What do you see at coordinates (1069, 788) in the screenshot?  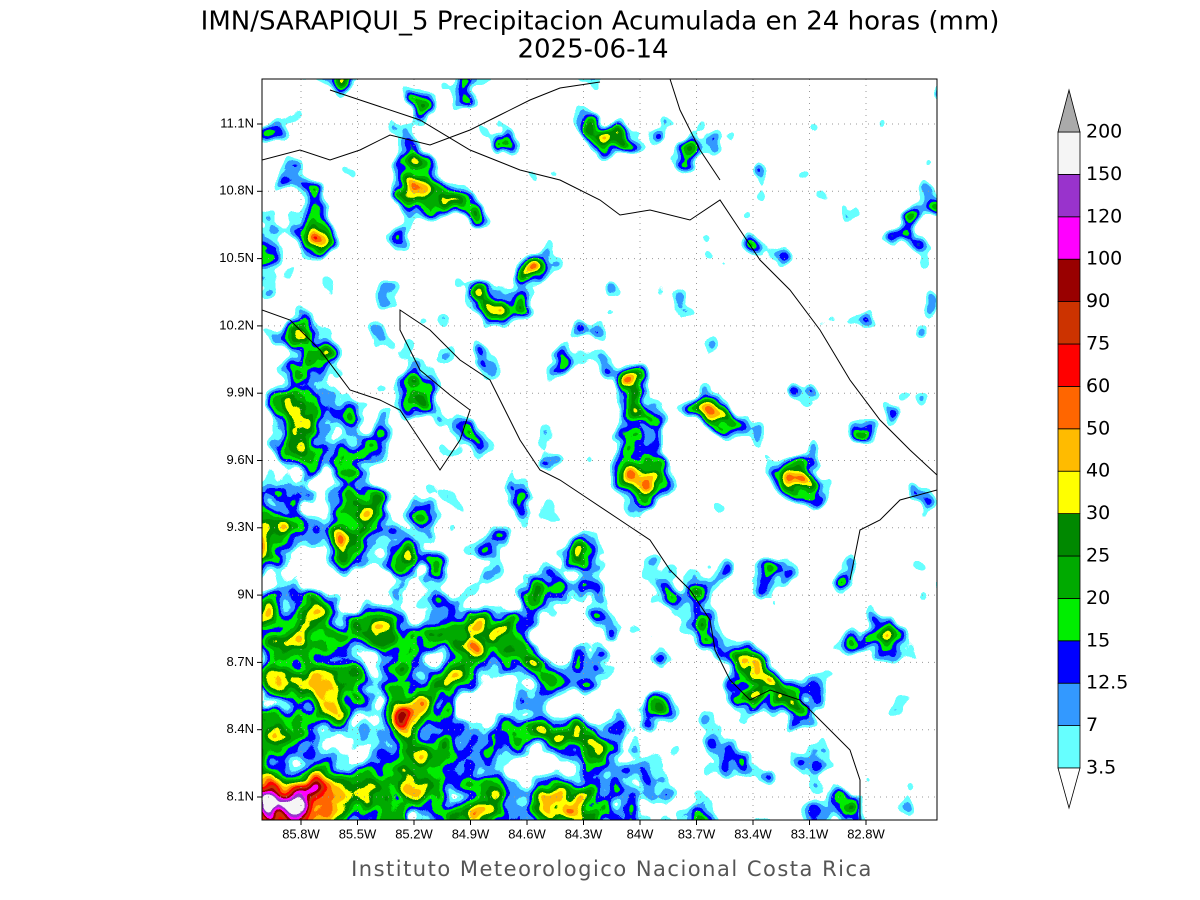 I see `colorbar-under` at bounding box center [1069, 788].